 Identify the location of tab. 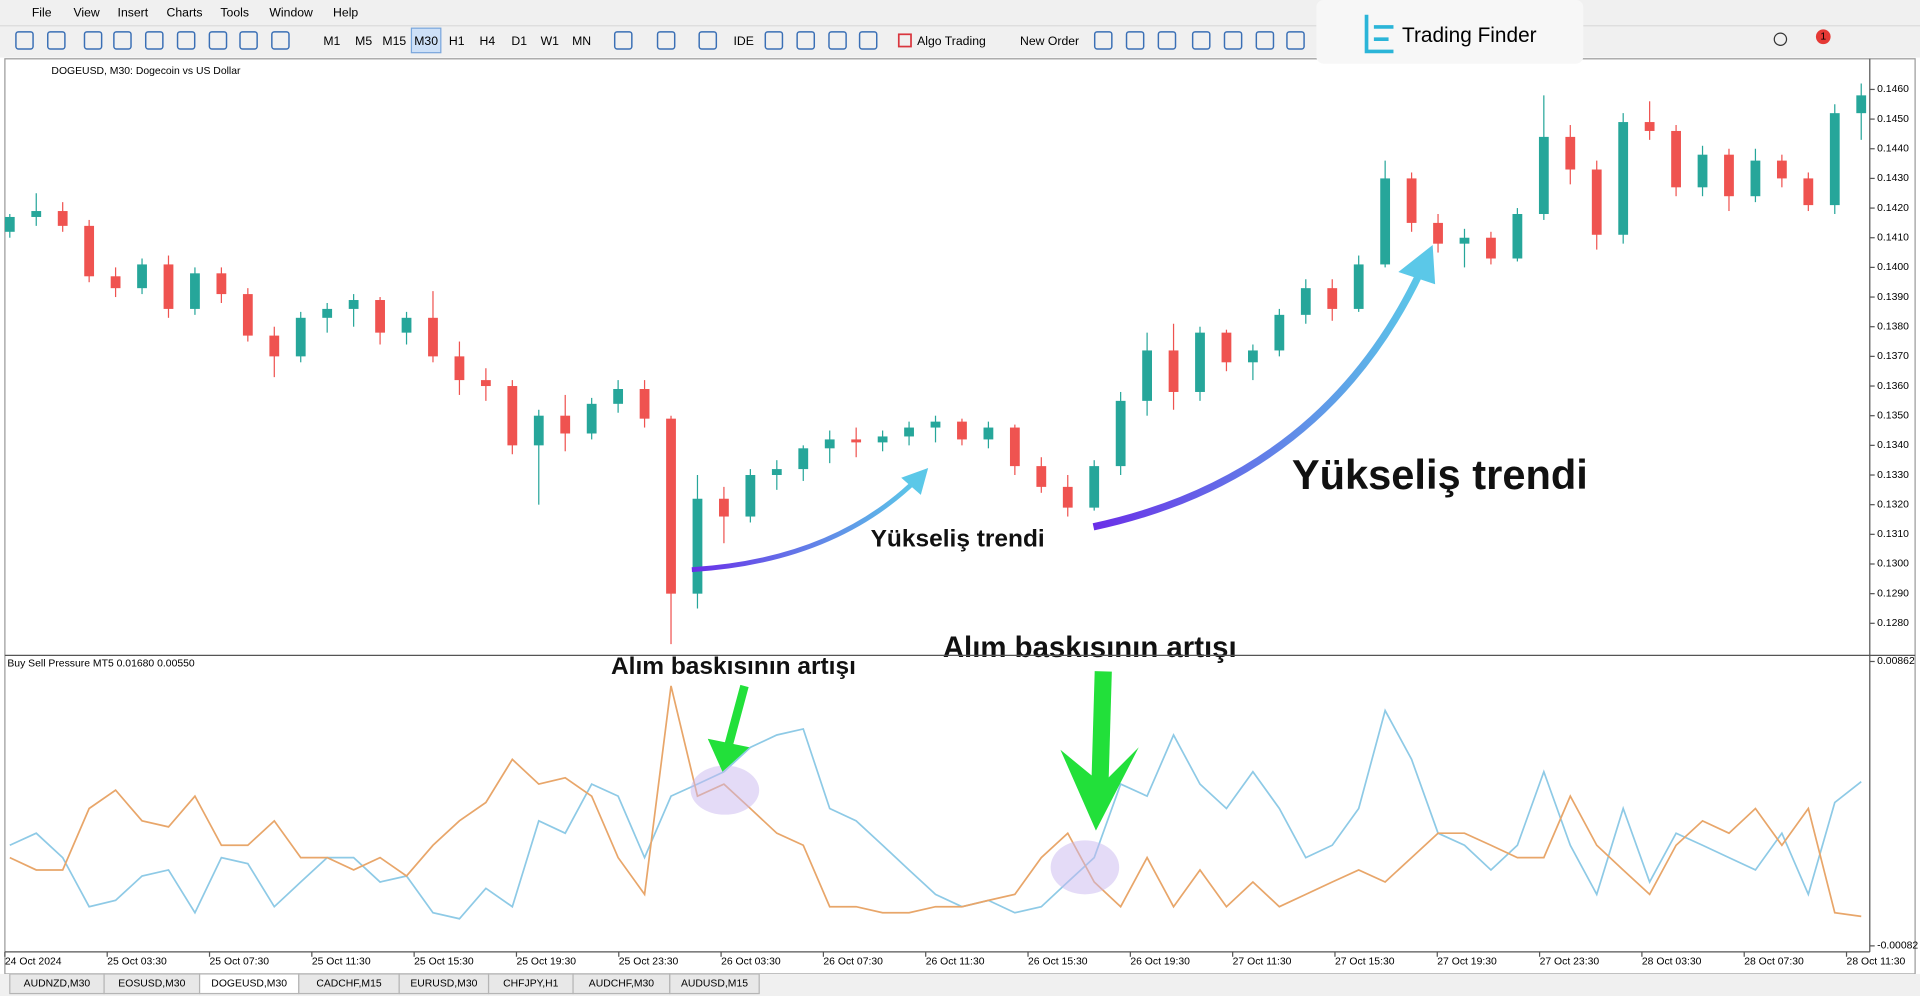
(714, 984).